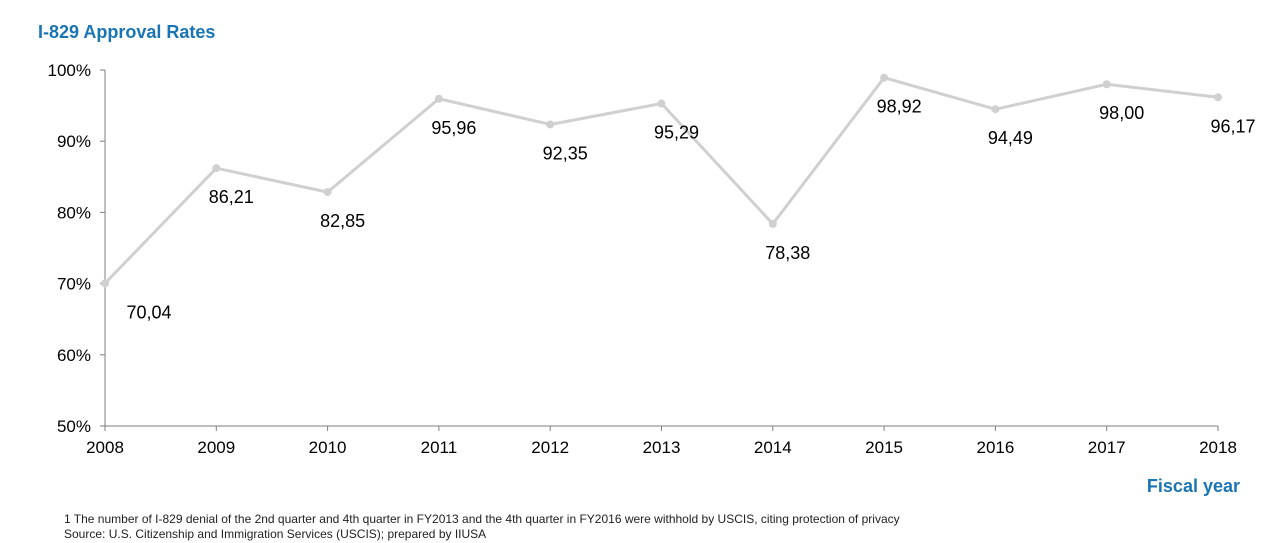  I want to click on x-tick-label: 2018, so click(1218, 447).